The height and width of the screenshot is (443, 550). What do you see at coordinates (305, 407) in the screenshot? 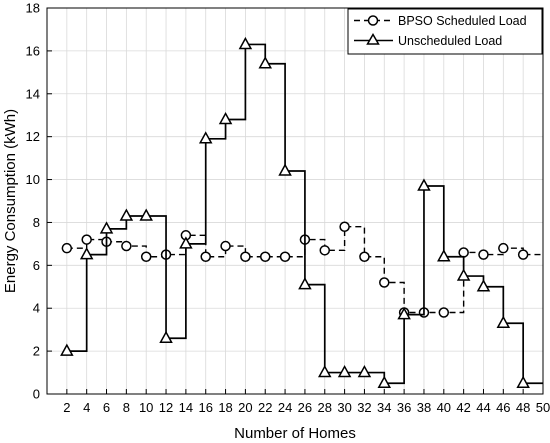
I see `x-tick-label: 26` at bounding box center [305, 407].